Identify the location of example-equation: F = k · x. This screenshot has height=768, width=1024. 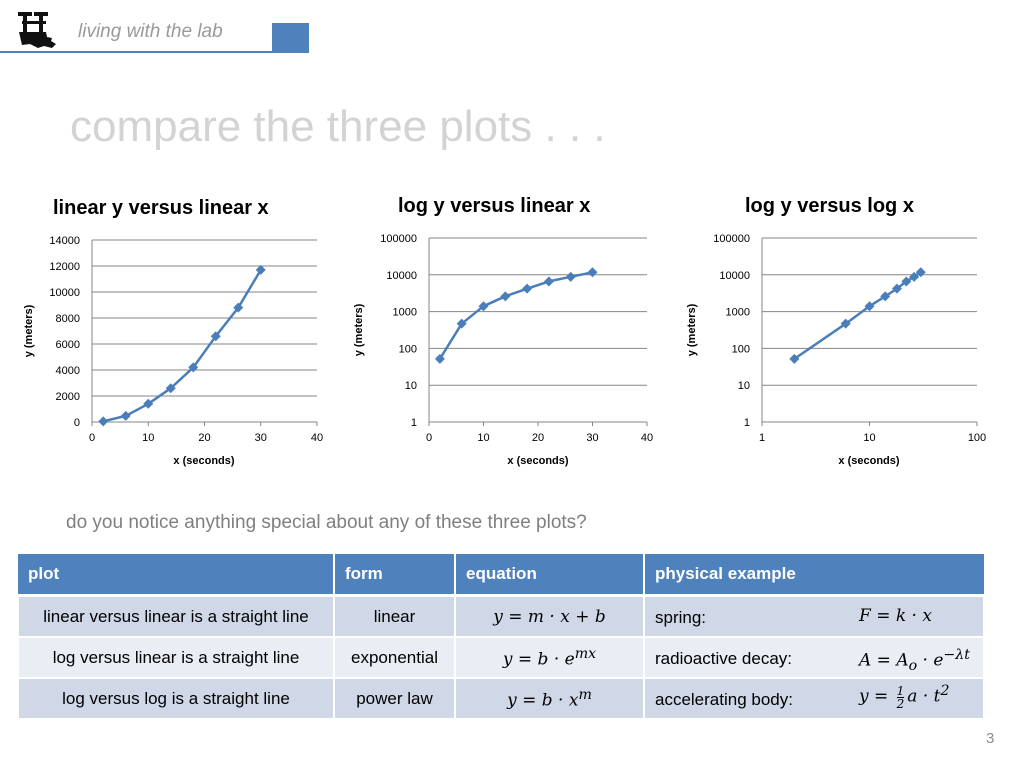
(895, 616).